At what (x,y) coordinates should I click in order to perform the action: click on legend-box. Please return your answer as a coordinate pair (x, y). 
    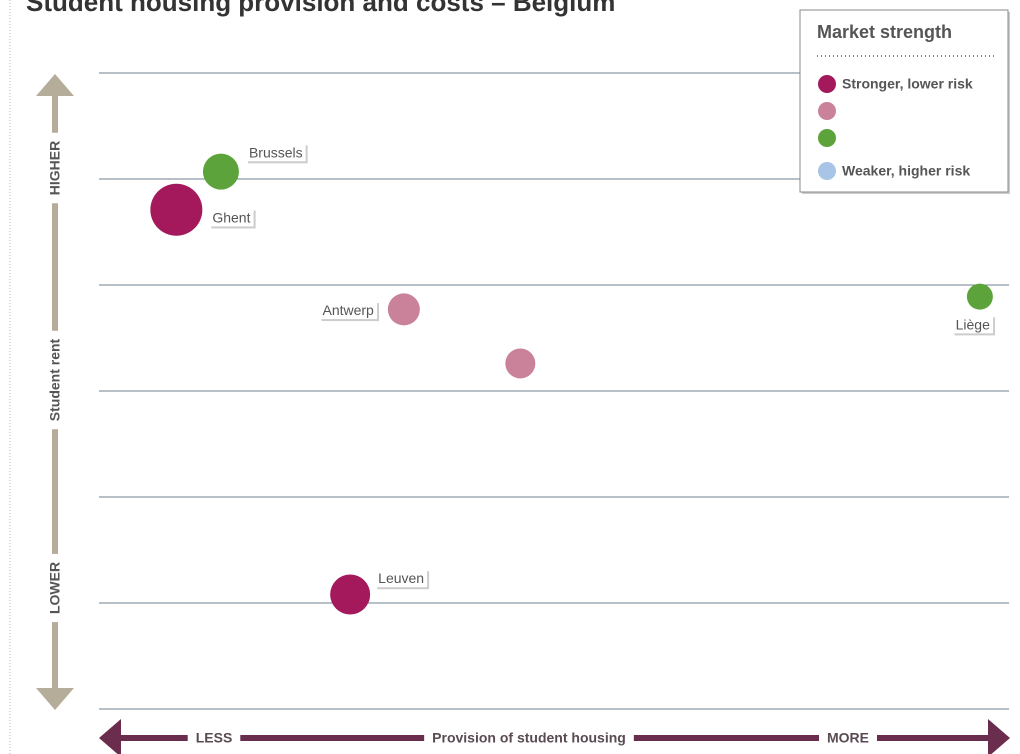
    Looking at the image, I should click on (904, 101).